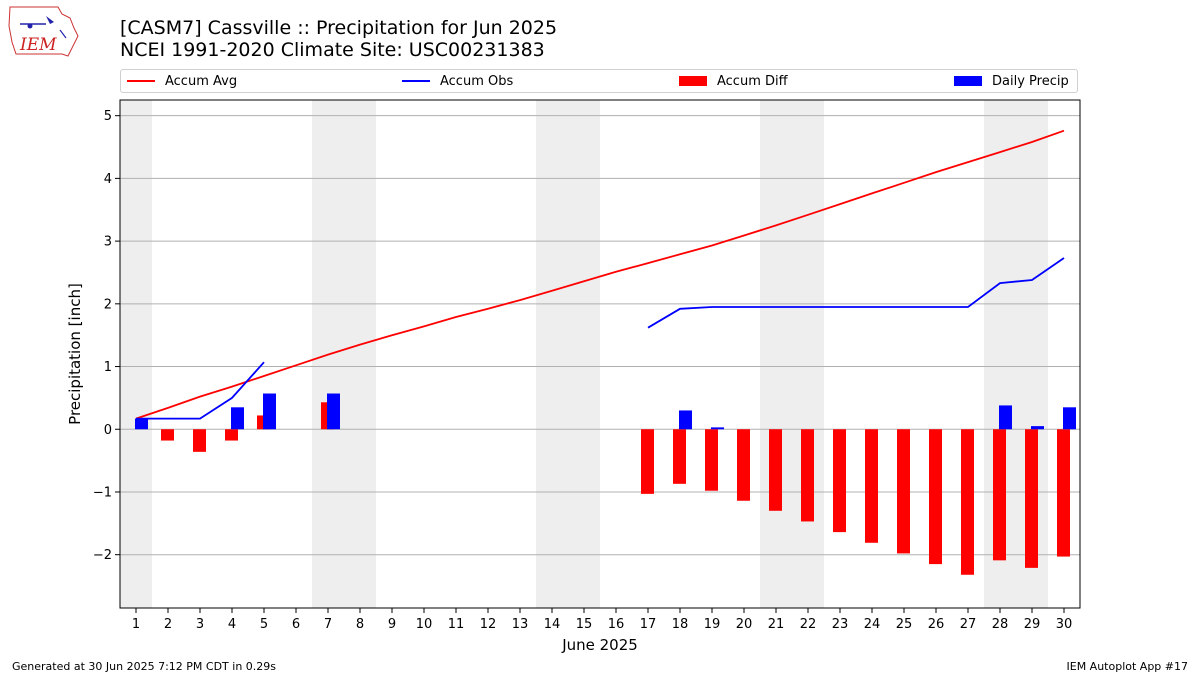 The width and height of the screenshot is (1200, 675). I want to click on y-tick-label: 1, so click(108, 367).